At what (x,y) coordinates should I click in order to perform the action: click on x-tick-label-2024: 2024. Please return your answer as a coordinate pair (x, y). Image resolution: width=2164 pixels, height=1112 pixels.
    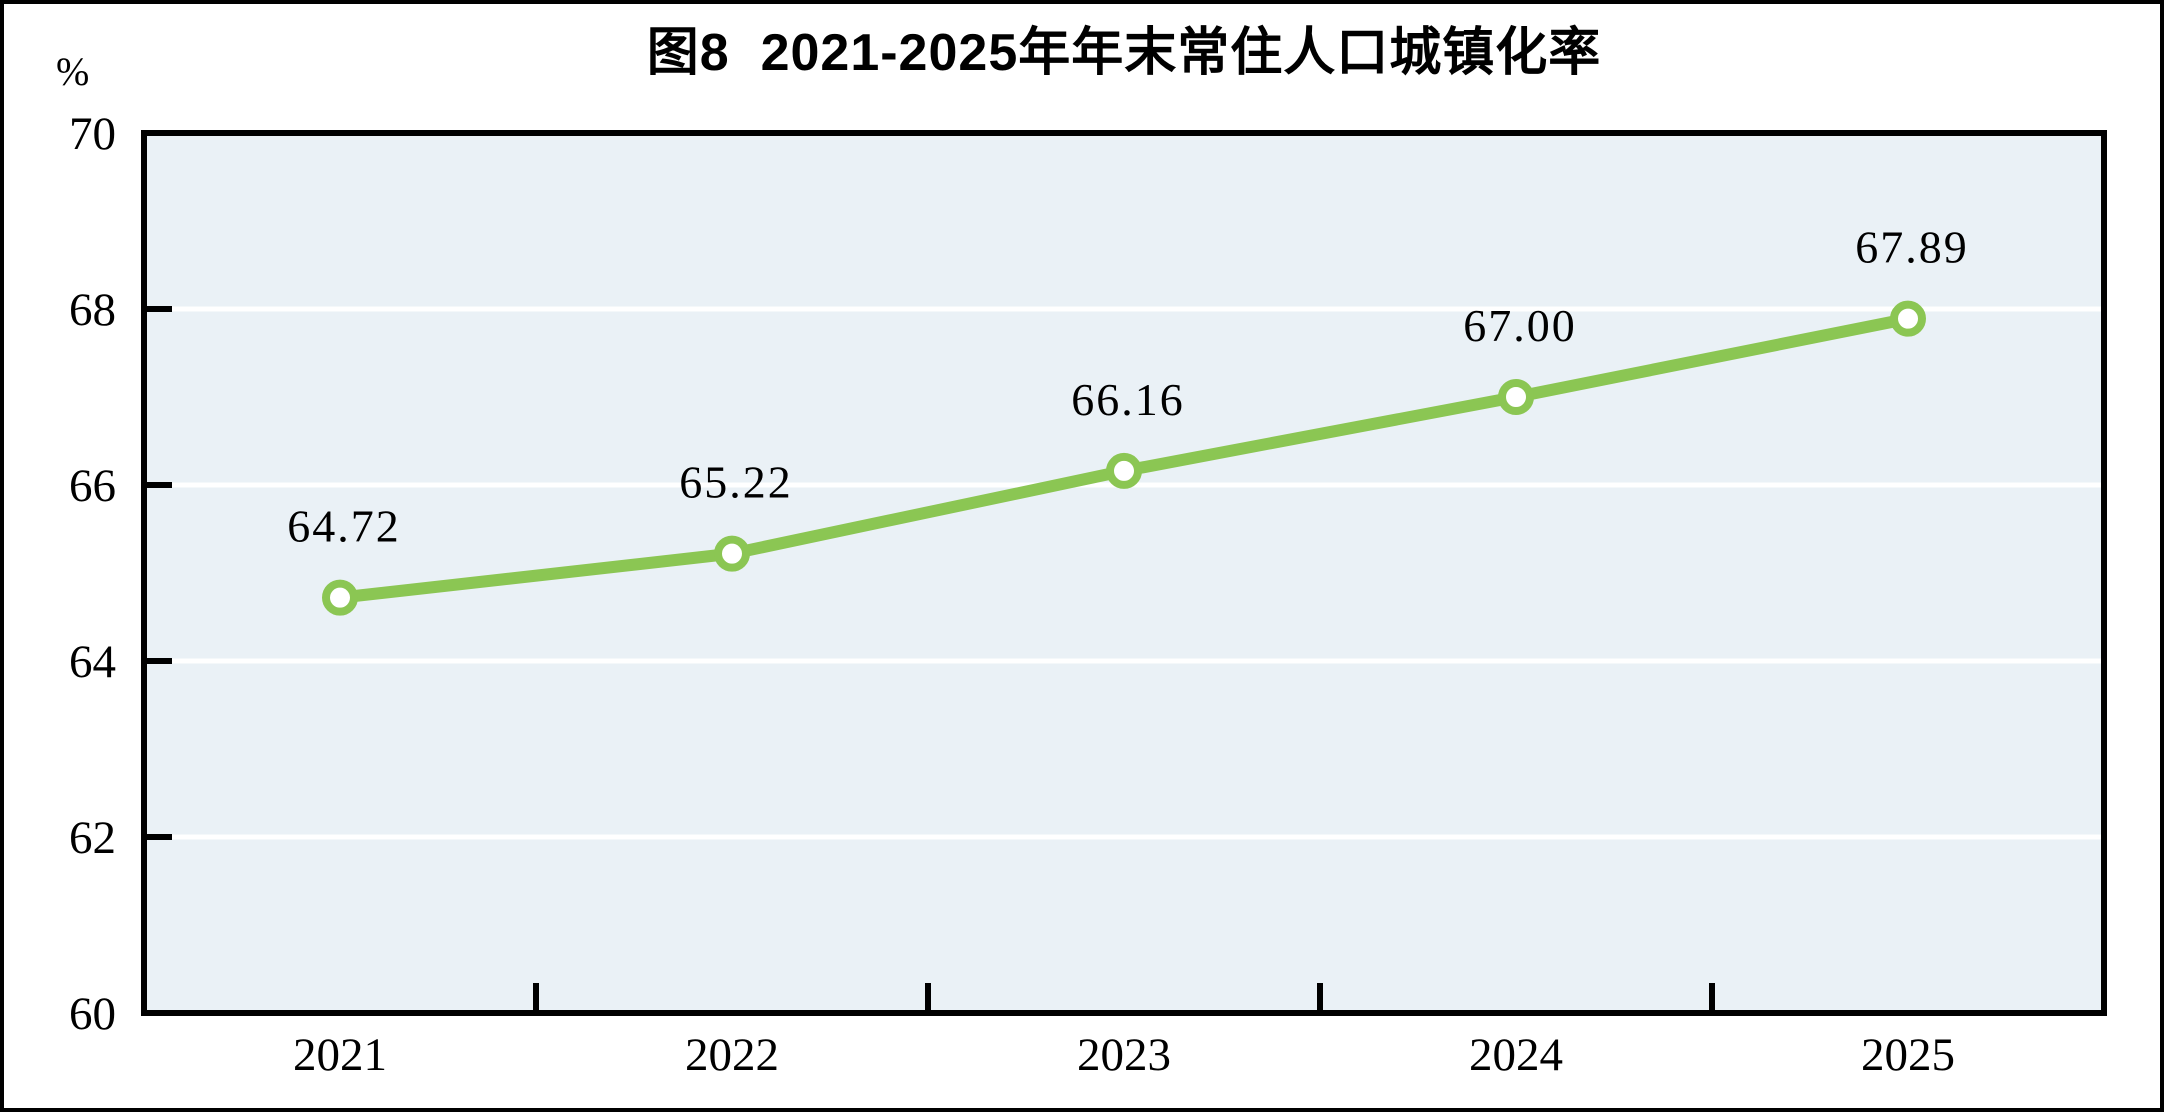
    Looking at the image, I should click on (1516, 1055).